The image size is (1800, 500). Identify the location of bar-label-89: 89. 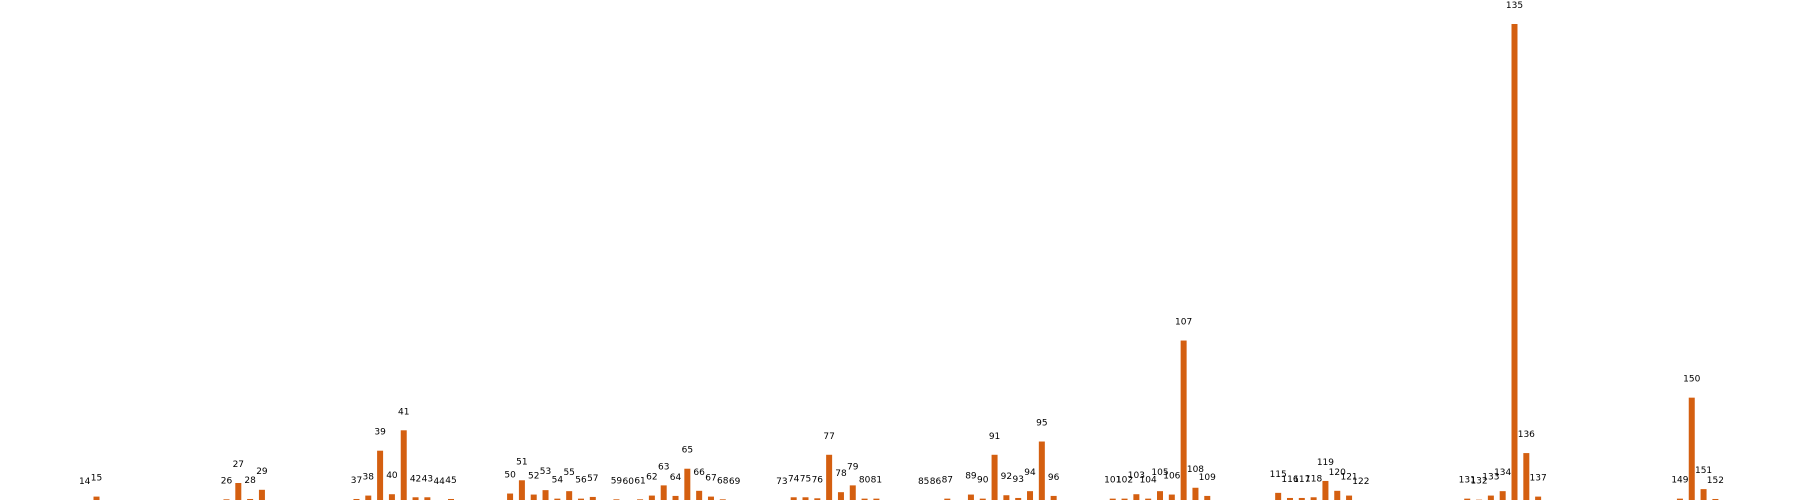
(971, 477).